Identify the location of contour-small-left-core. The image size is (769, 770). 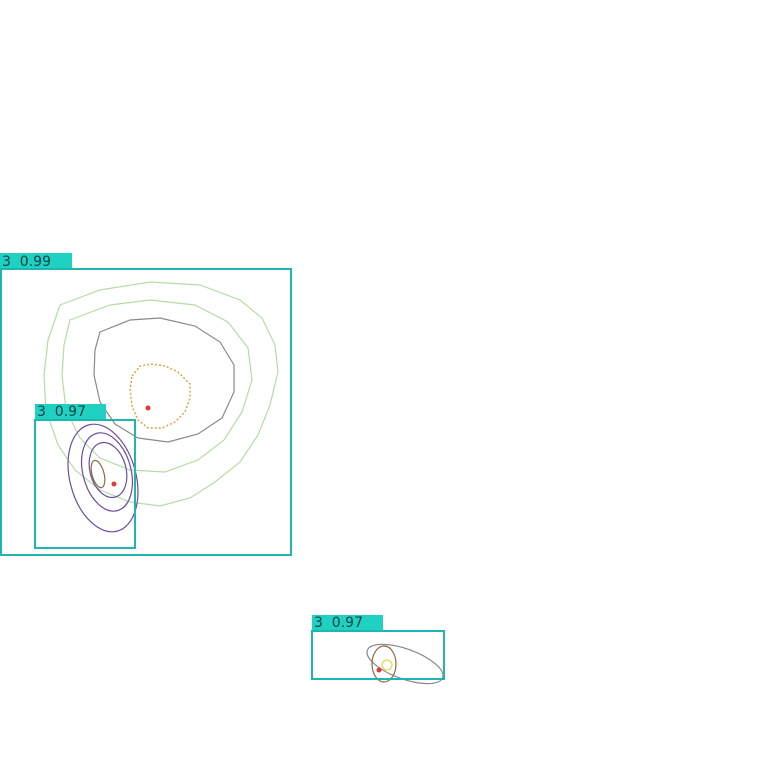
(98, 474).